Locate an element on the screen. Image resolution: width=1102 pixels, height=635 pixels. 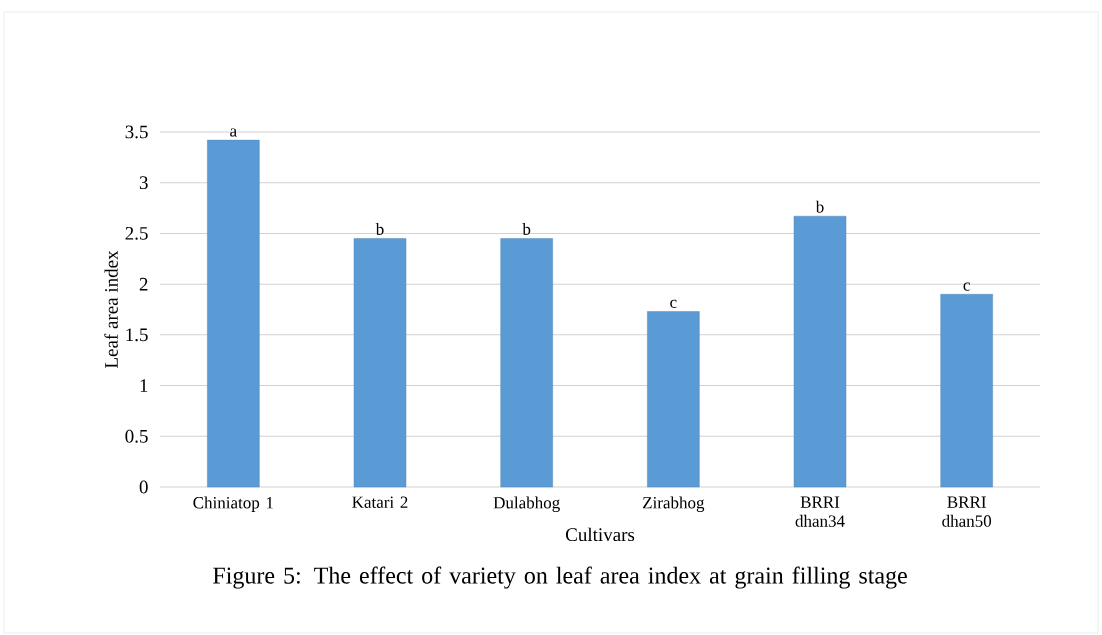
x-tick-label: BRRI dhan34 is located at coordinates (820, 511).